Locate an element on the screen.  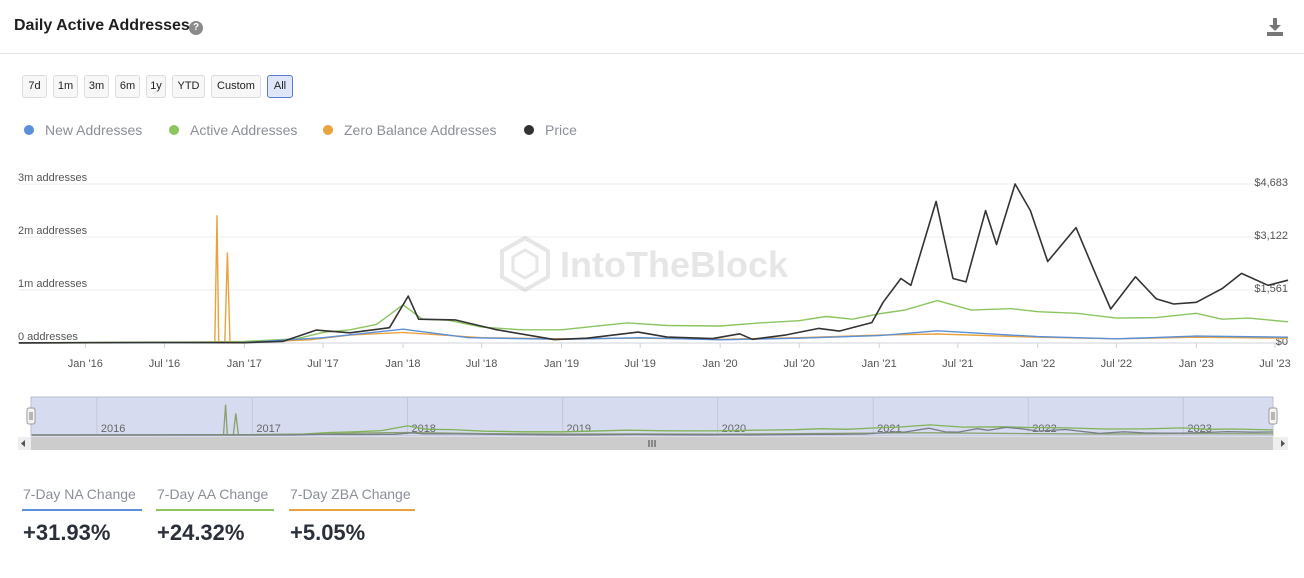
navigator-year-label: 2020 is located at coordinates (734, 429).